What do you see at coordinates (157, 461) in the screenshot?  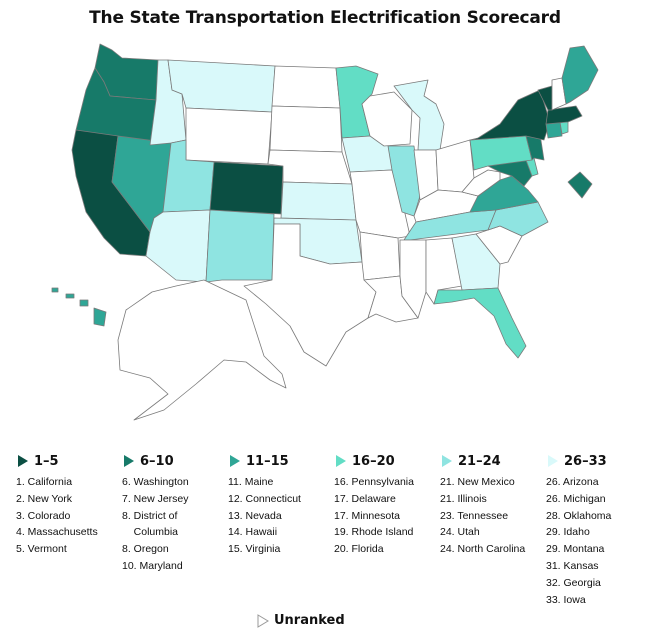 I see `legend-range: 6–10` at bounding box center [157, 461].